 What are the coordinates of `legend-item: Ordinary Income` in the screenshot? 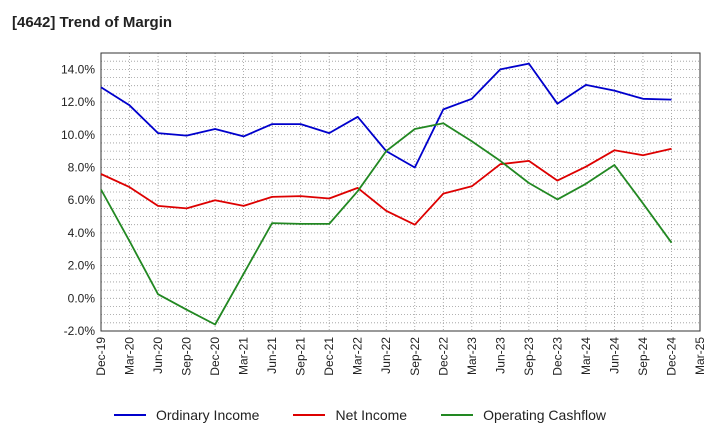 It's located at (186, 415).